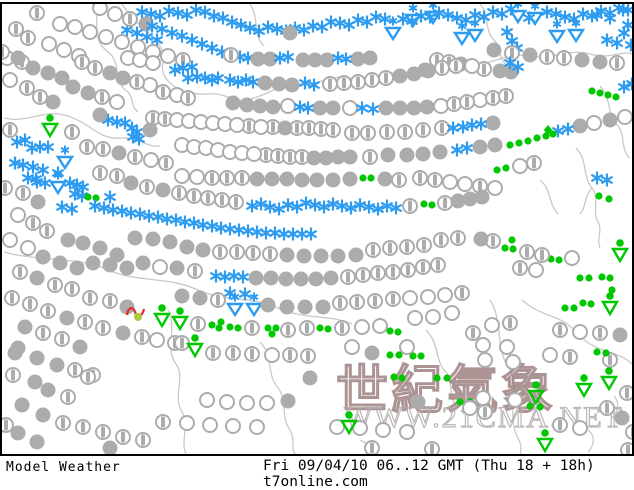 Image resolution: width=634 pixels, height=490 pixels. I want to click on symbol-snow-shower-triangle, so click(65, 158).